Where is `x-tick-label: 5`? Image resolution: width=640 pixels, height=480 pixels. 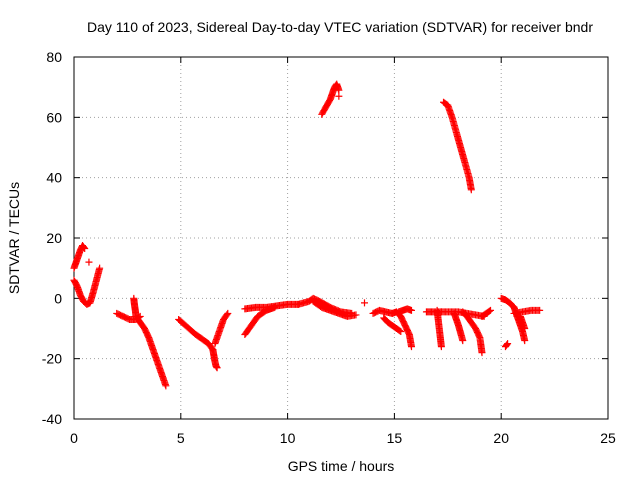 x-tick-label: 5 is located at coordinates (181, 438).